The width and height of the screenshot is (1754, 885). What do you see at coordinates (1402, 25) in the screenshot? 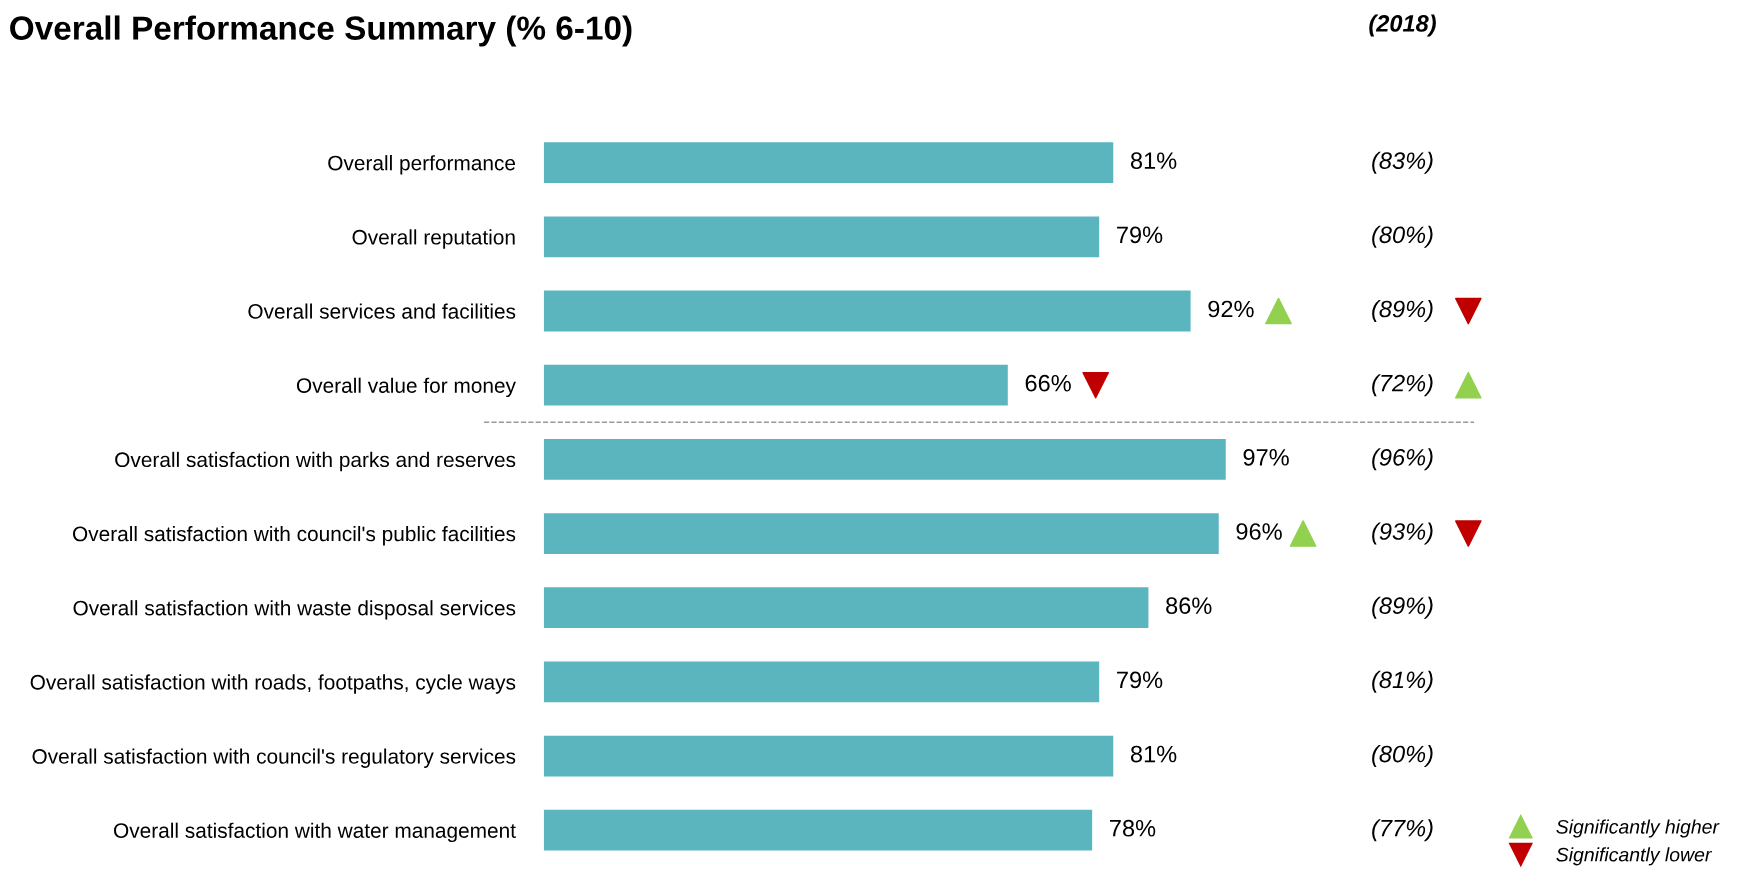
I see `text: (2018)` at bounding box center [1402, 25].